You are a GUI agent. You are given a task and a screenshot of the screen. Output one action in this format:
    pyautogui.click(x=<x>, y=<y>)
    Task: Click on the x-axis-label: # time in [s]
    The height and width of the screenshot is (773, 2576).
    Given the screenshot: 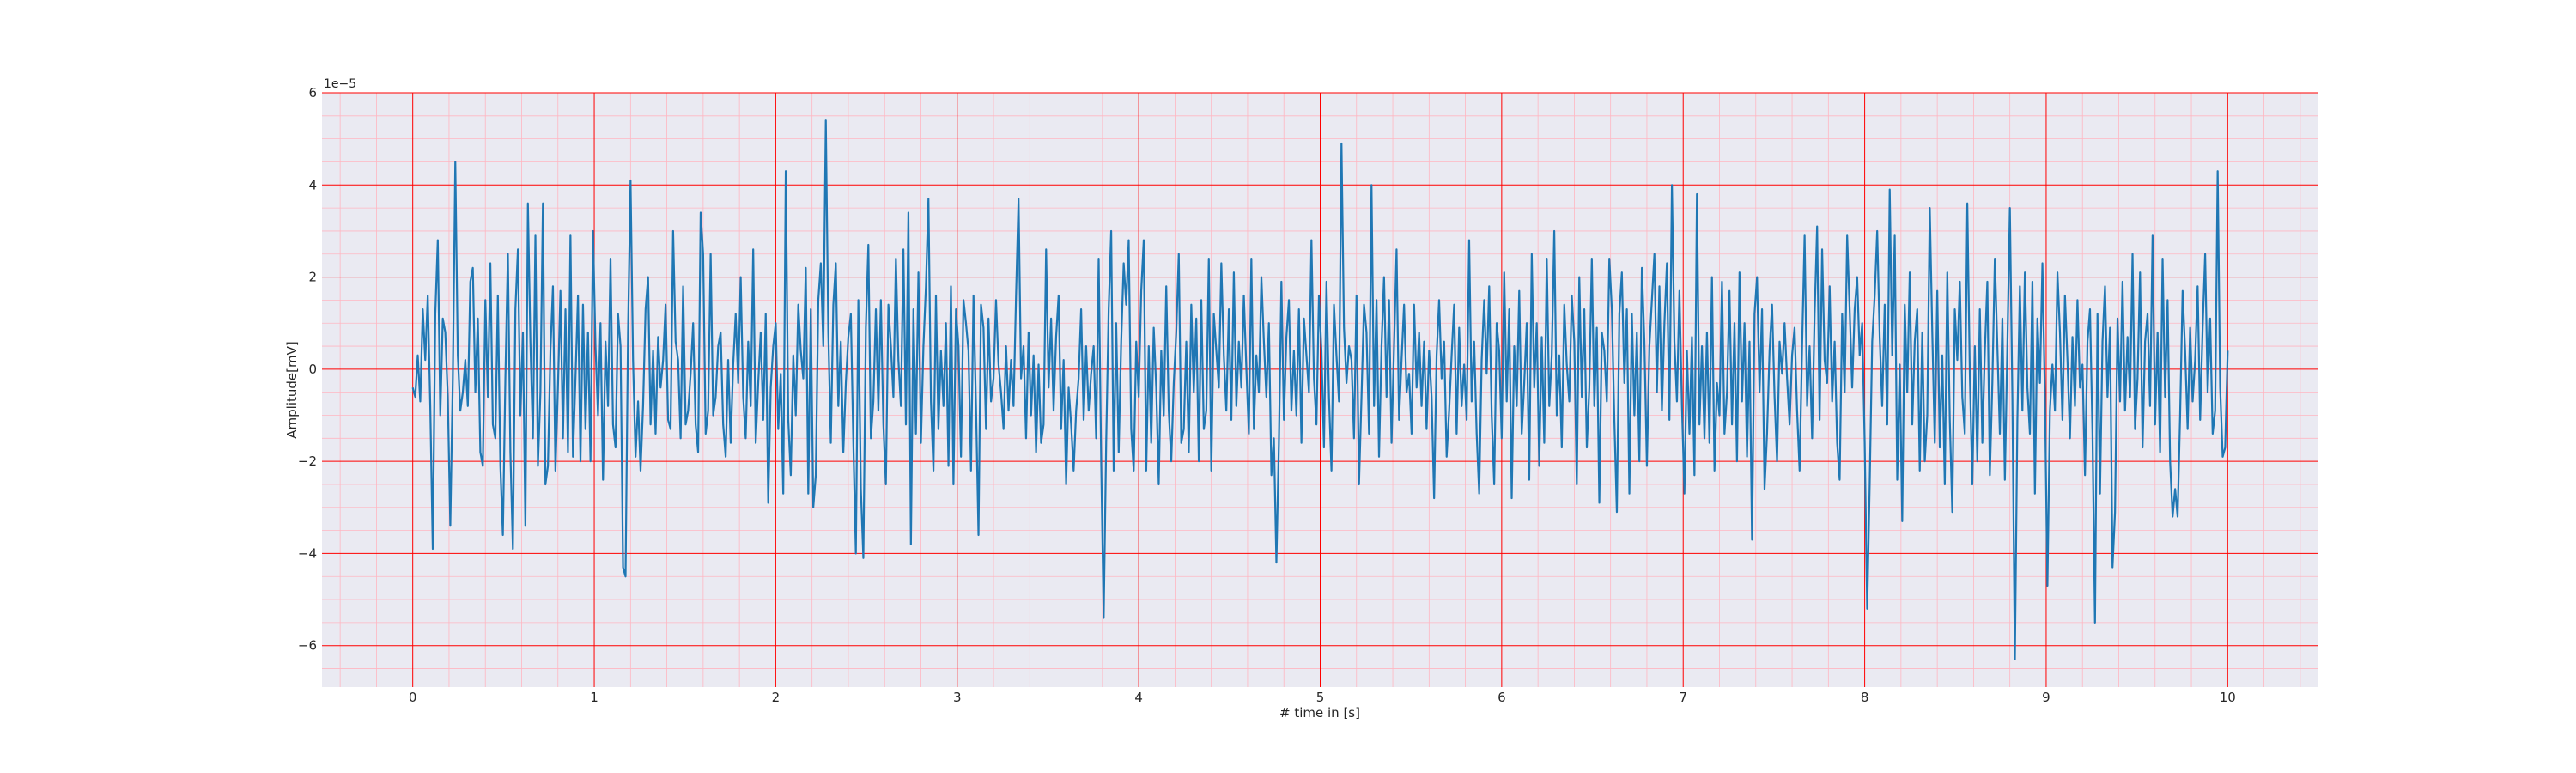 What is the action you would take?
    pyautogui.click(x=1319, y=713)
    